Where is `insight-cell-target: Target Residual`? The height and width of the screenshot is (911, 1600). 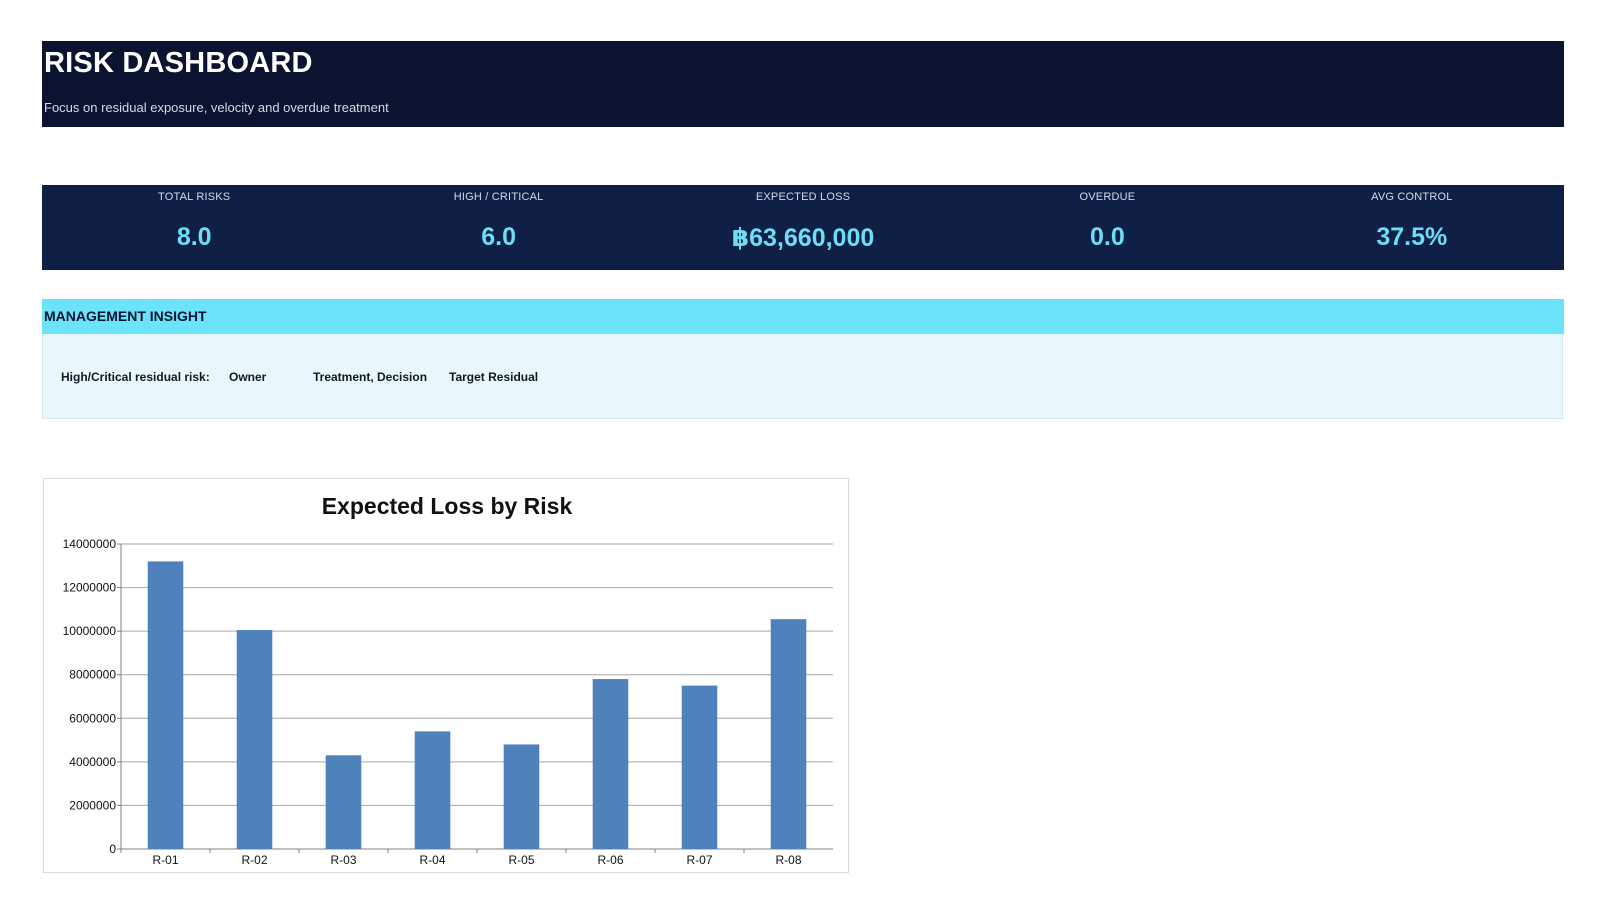 insight-cell-target: Target Residual is located at coordinates (494, 377).